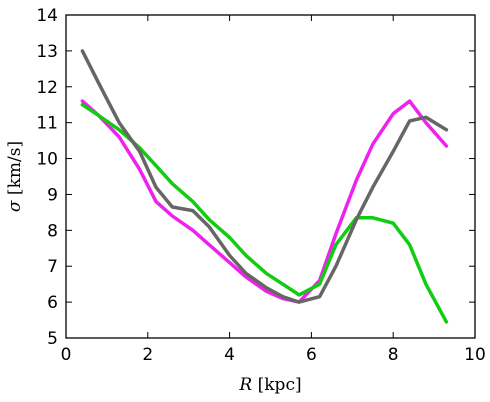 This screenshot has height=402, width=490. Describe the element at coordinates (393, 355) in the screenshot. I see `x-tick-label: 8` at that location.